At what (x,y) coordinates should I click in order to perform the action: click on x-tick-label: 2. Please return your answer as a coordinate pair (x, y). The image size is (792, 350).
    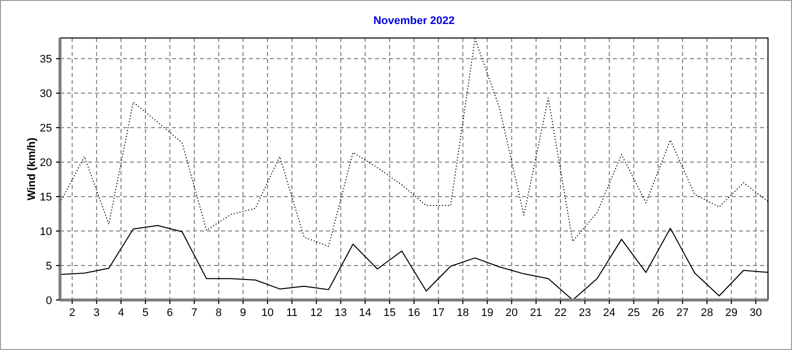
    Looking at the image, I should click on (72, 313).